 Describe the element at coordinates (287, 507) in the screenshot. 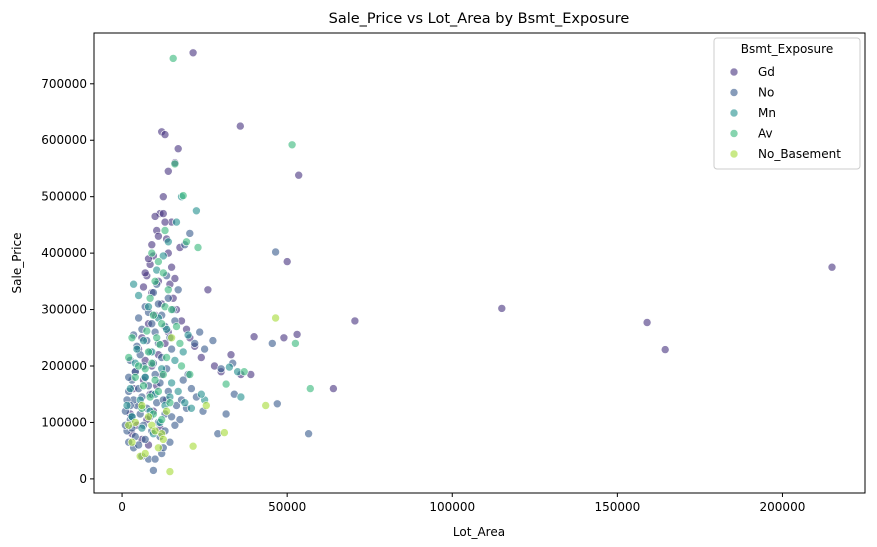

I see `x-tick-label: 50000` at that location.